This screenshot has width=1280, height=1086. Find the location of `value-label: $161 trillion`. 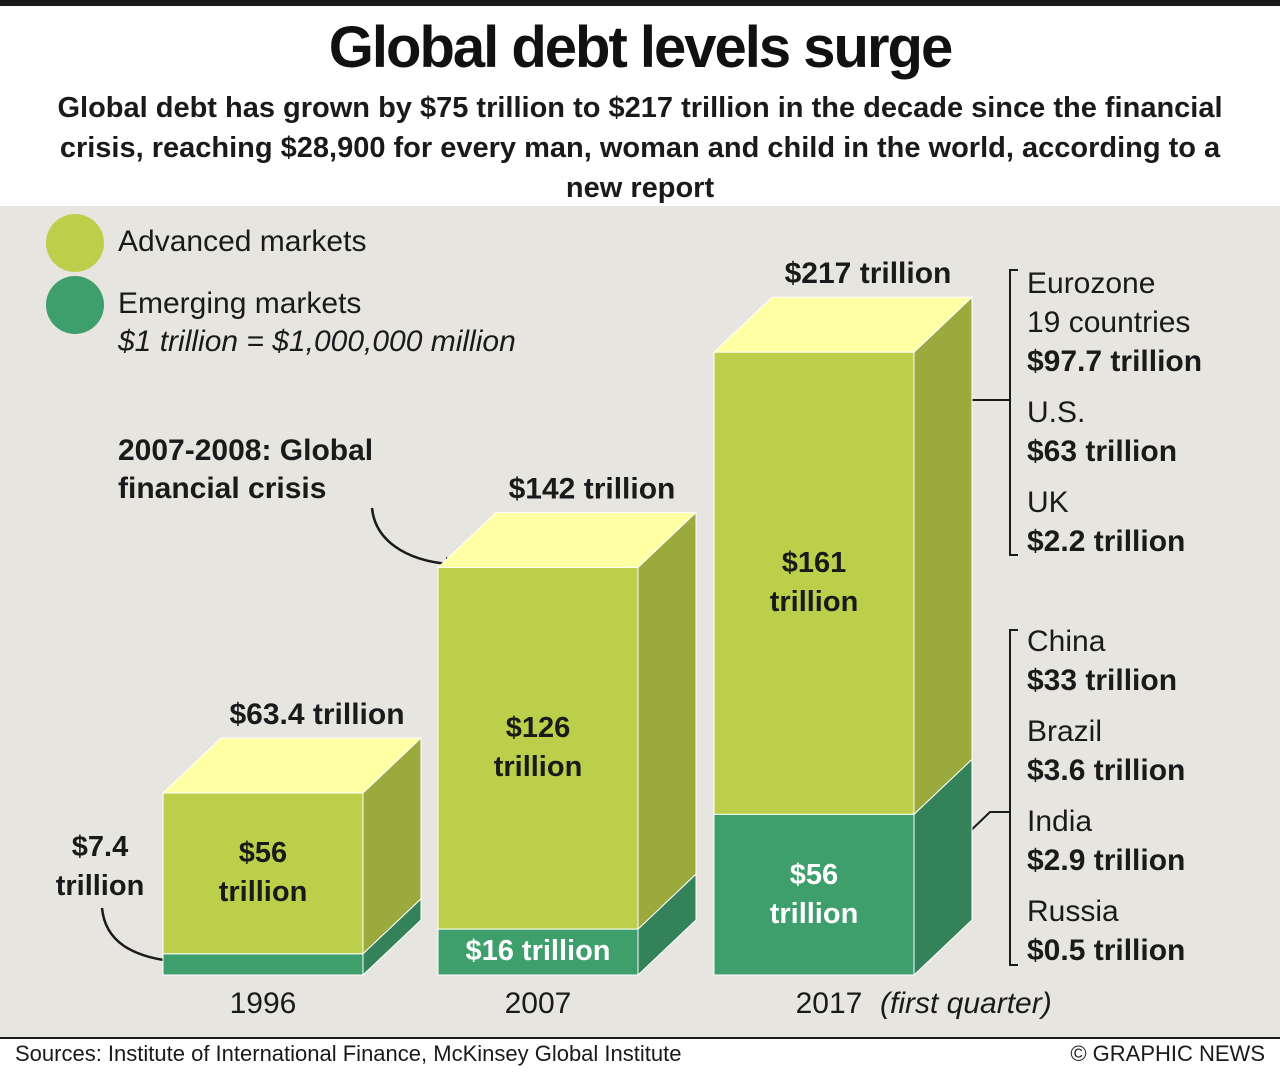

value-label: $161 trillion is located at coordinates (814, 583).